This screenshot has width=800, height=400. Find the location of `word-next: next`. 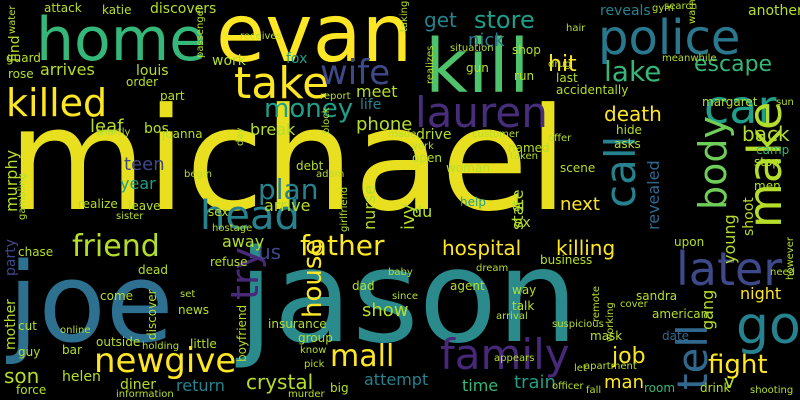

word-next: next is located at coordinates (580, 204).